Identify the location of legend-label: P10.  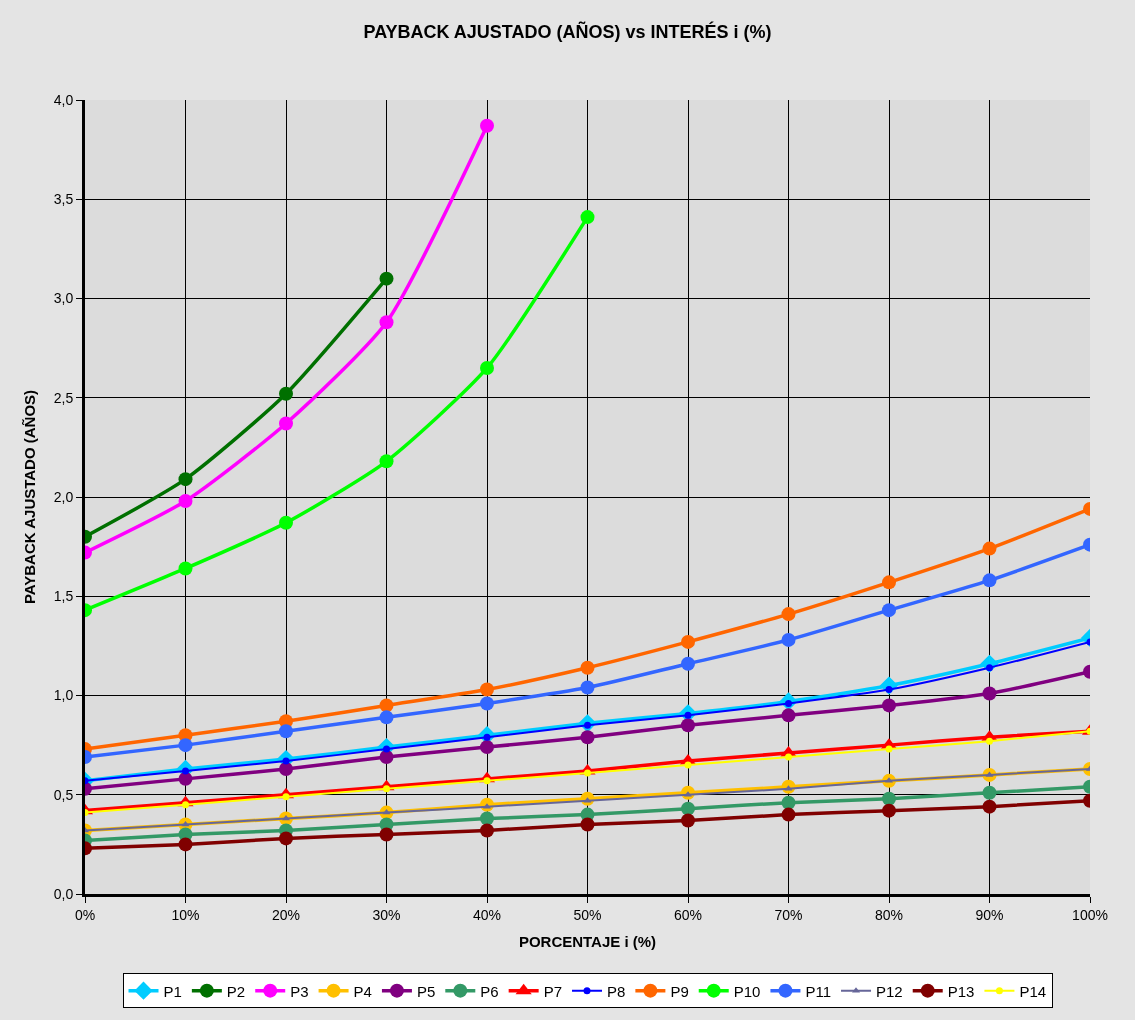
(747, 991).